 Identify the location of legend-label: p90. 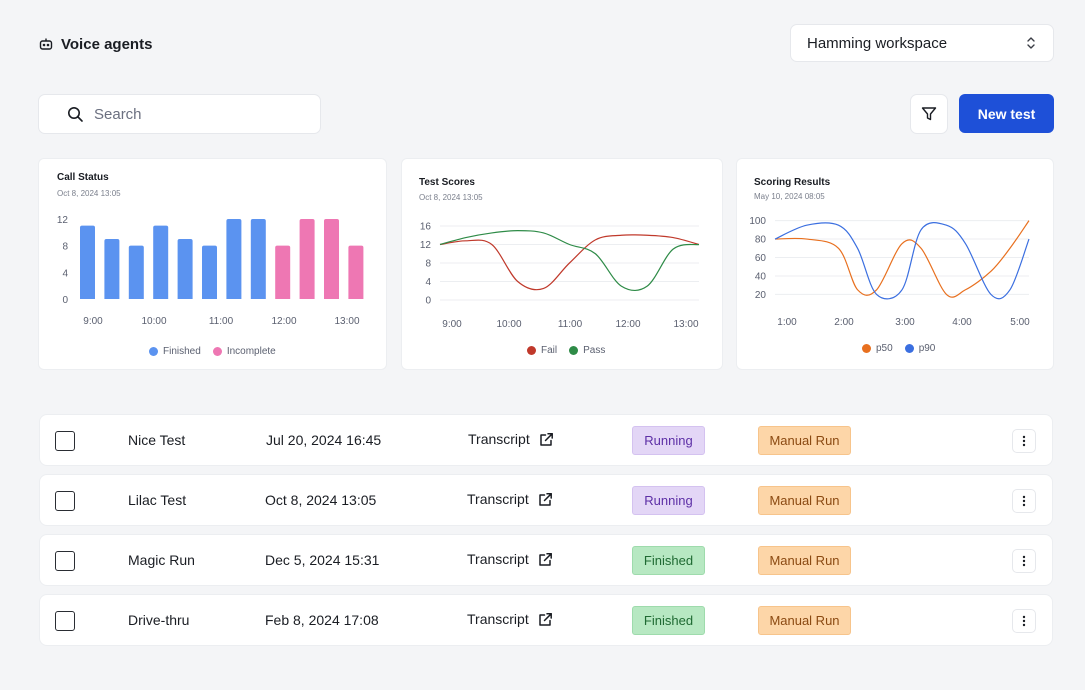
(927, 348).